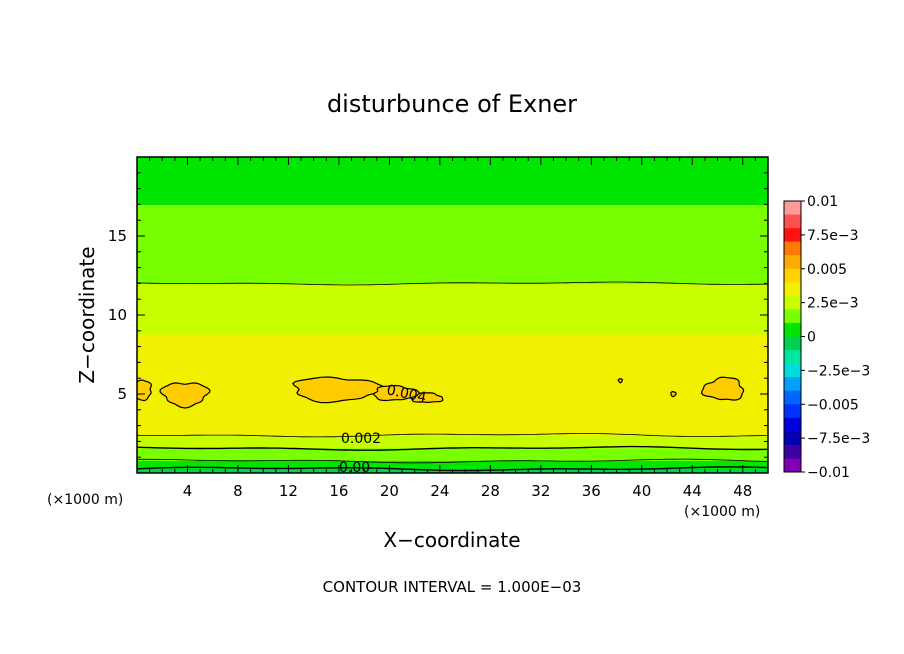 The image size is (904, 654). I want to click on colorbar-label: −0.01, so click(828, 473).